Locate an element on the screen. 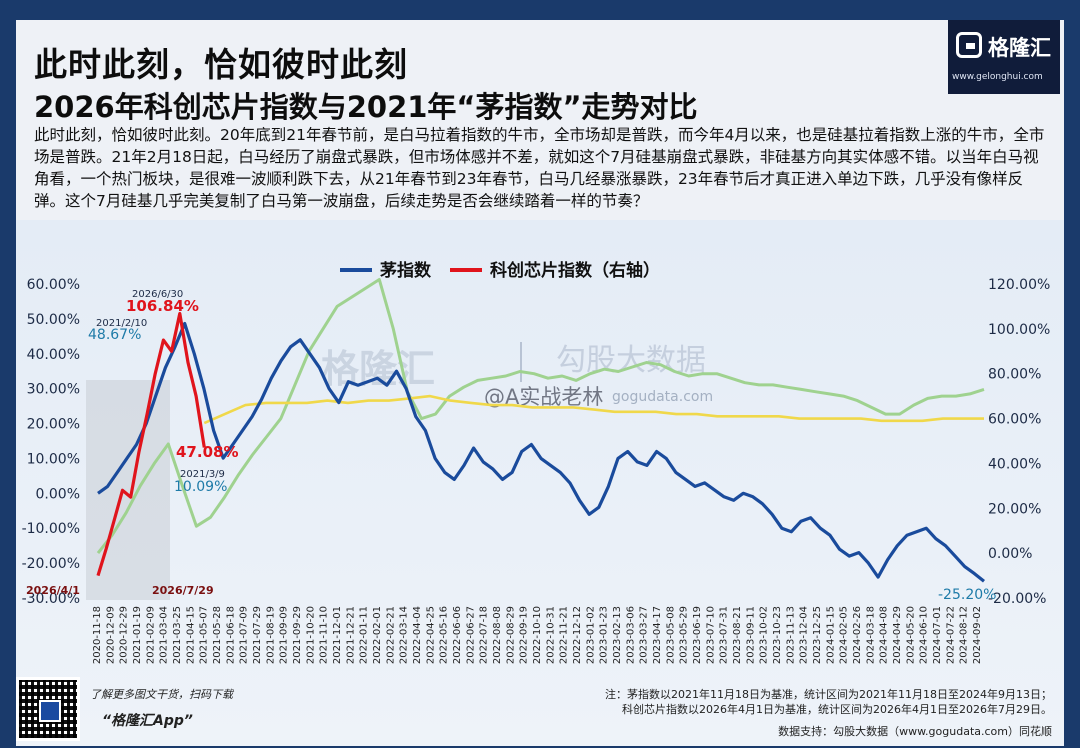 Image resolution: width=1080 pixels, height=748 pixels. x-axis-tick: 2024-07-22 is located at coordinates (950, 635).